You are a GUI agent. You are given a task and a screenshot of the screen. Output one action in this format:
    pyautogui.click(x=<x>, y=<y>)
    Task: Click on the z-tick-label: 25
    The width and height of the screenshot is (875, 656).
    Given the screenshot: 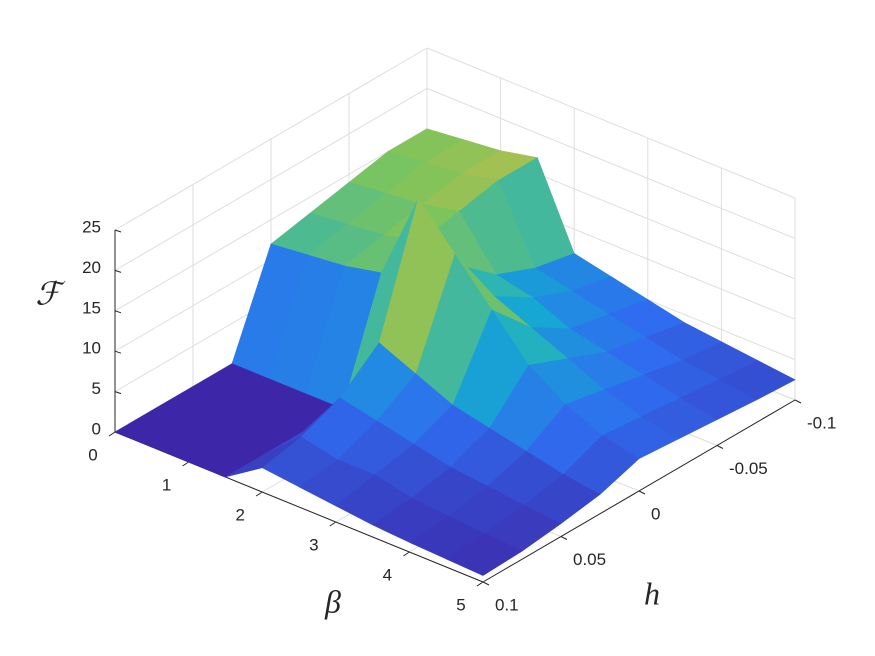 What is the action you would take?
    pyautogui.click(x=91, y=226)
    